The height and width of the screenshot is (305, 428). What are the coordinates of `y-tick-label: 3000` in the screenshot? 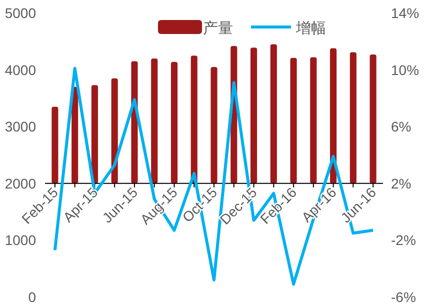 It's located at (20, 126).